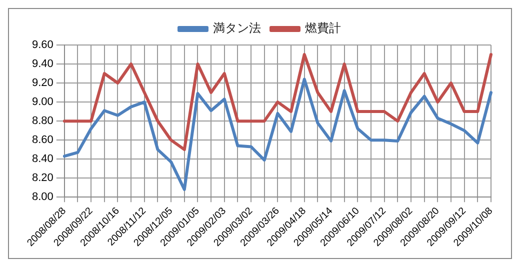 The image size is (522, 269). I want to click on legend-label: 満タン法, so click(237, 28).